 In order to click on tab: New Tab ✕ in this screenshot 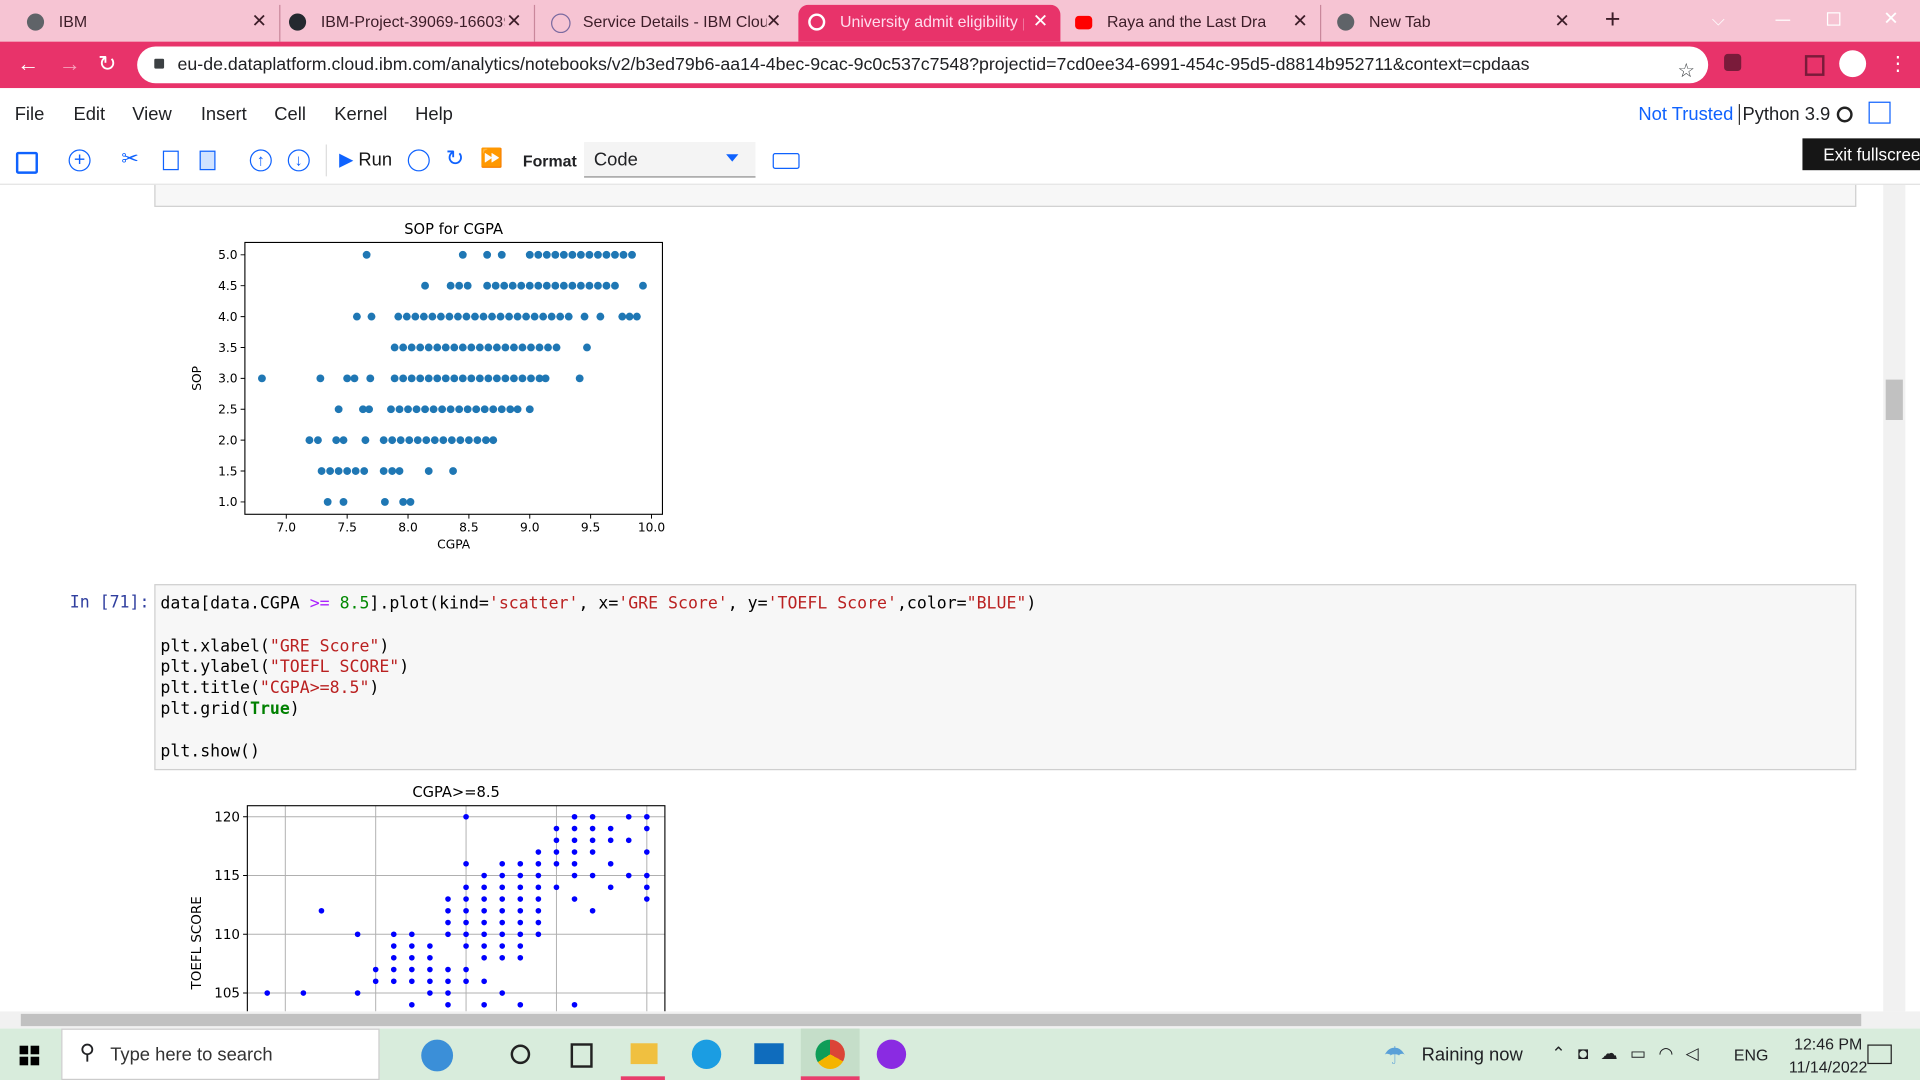, I will do `click(1454, 23)`.